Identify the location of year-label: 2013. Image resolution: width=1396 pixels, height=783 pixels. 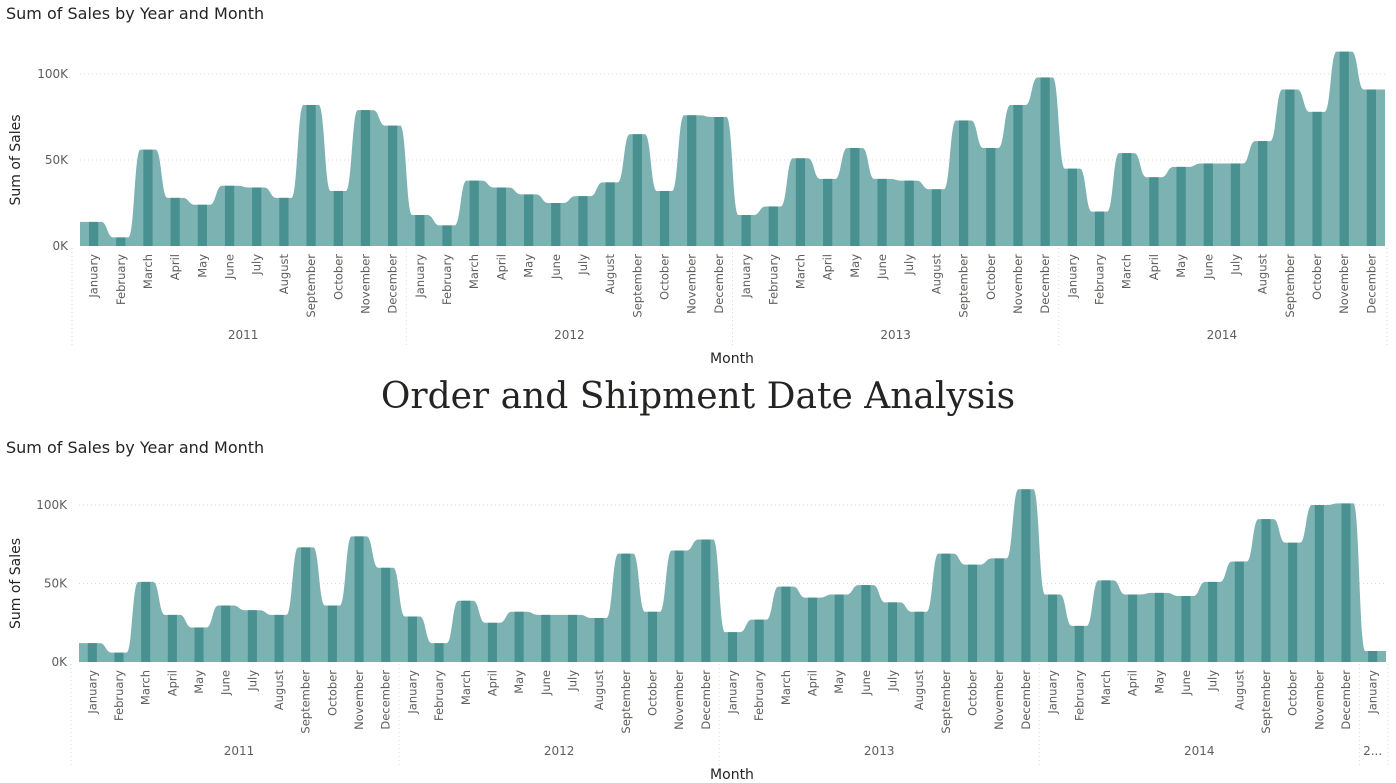
(879, 751).